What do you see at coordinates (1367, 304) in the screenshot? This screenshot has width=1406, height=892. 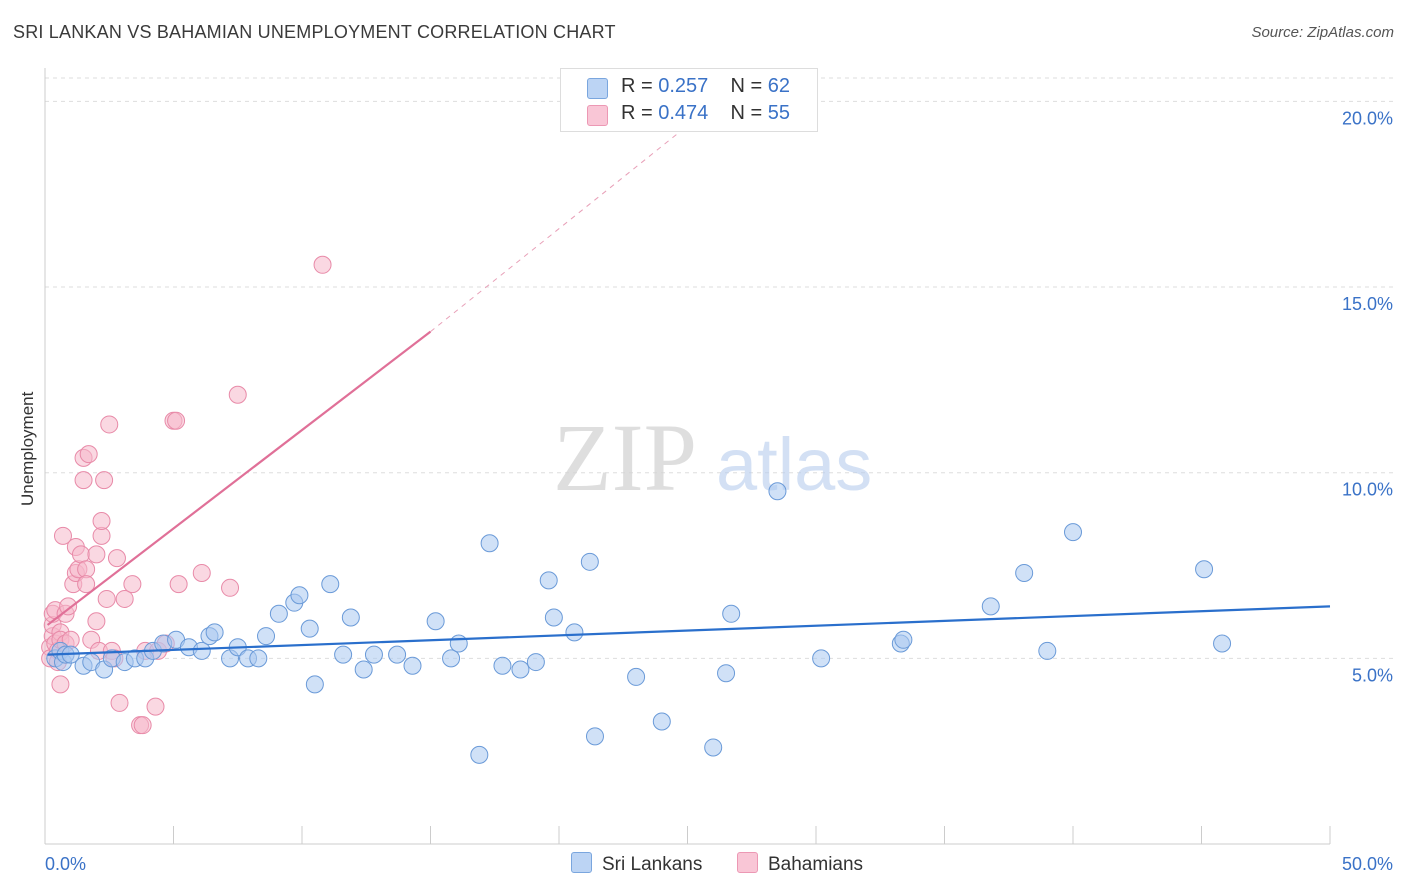 I see `y-tick-label: 15.0%` at bounding box center [1367, 304].